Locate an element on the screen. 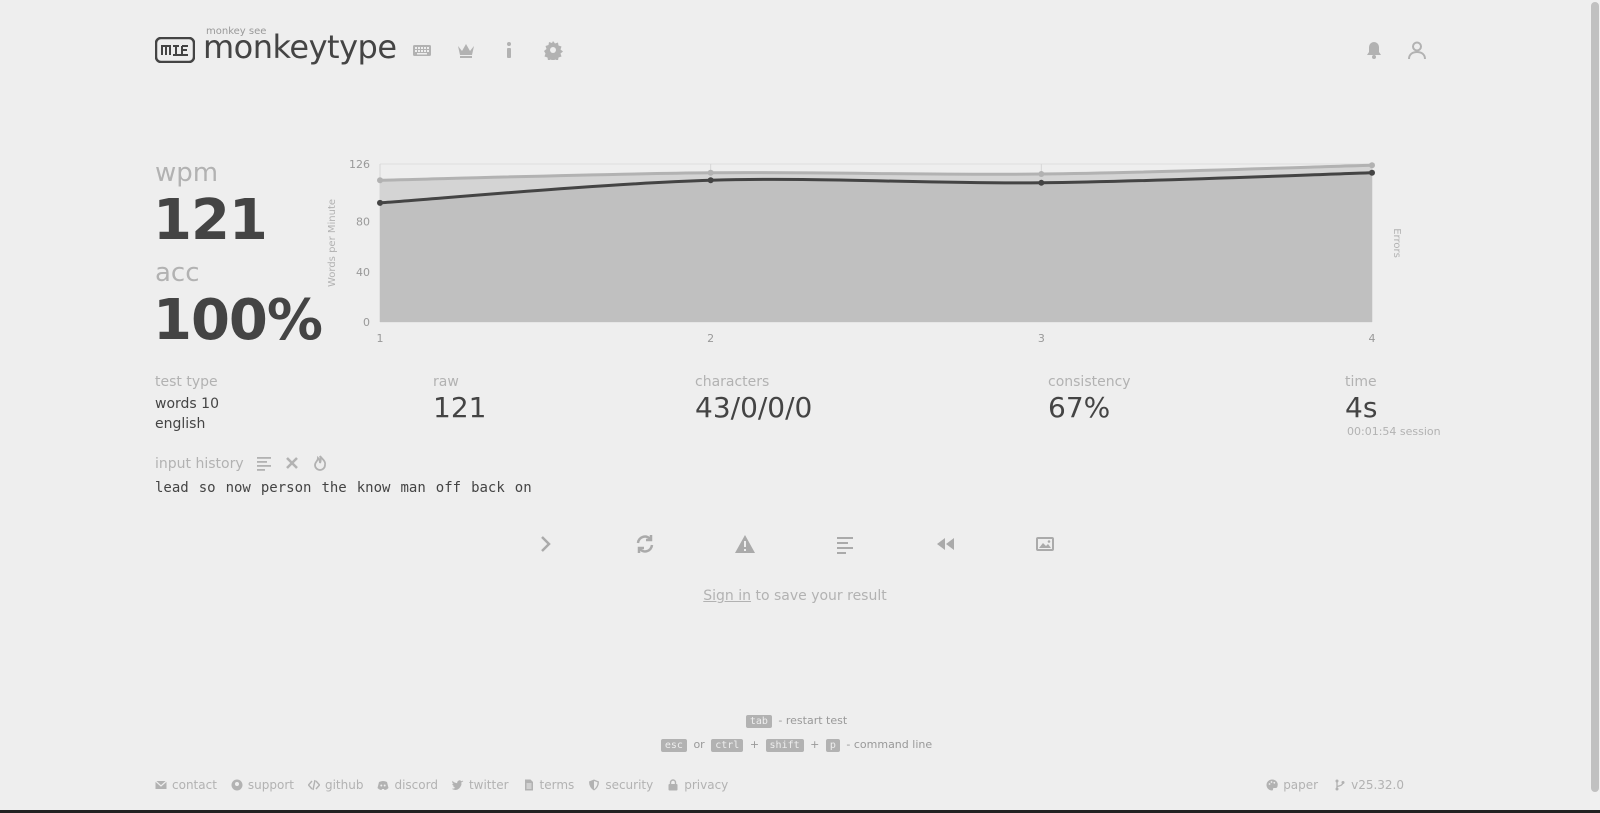 The image size is (1600, 813). footer-version-link: v25.32.0 is located at coordinates (1369, 785).